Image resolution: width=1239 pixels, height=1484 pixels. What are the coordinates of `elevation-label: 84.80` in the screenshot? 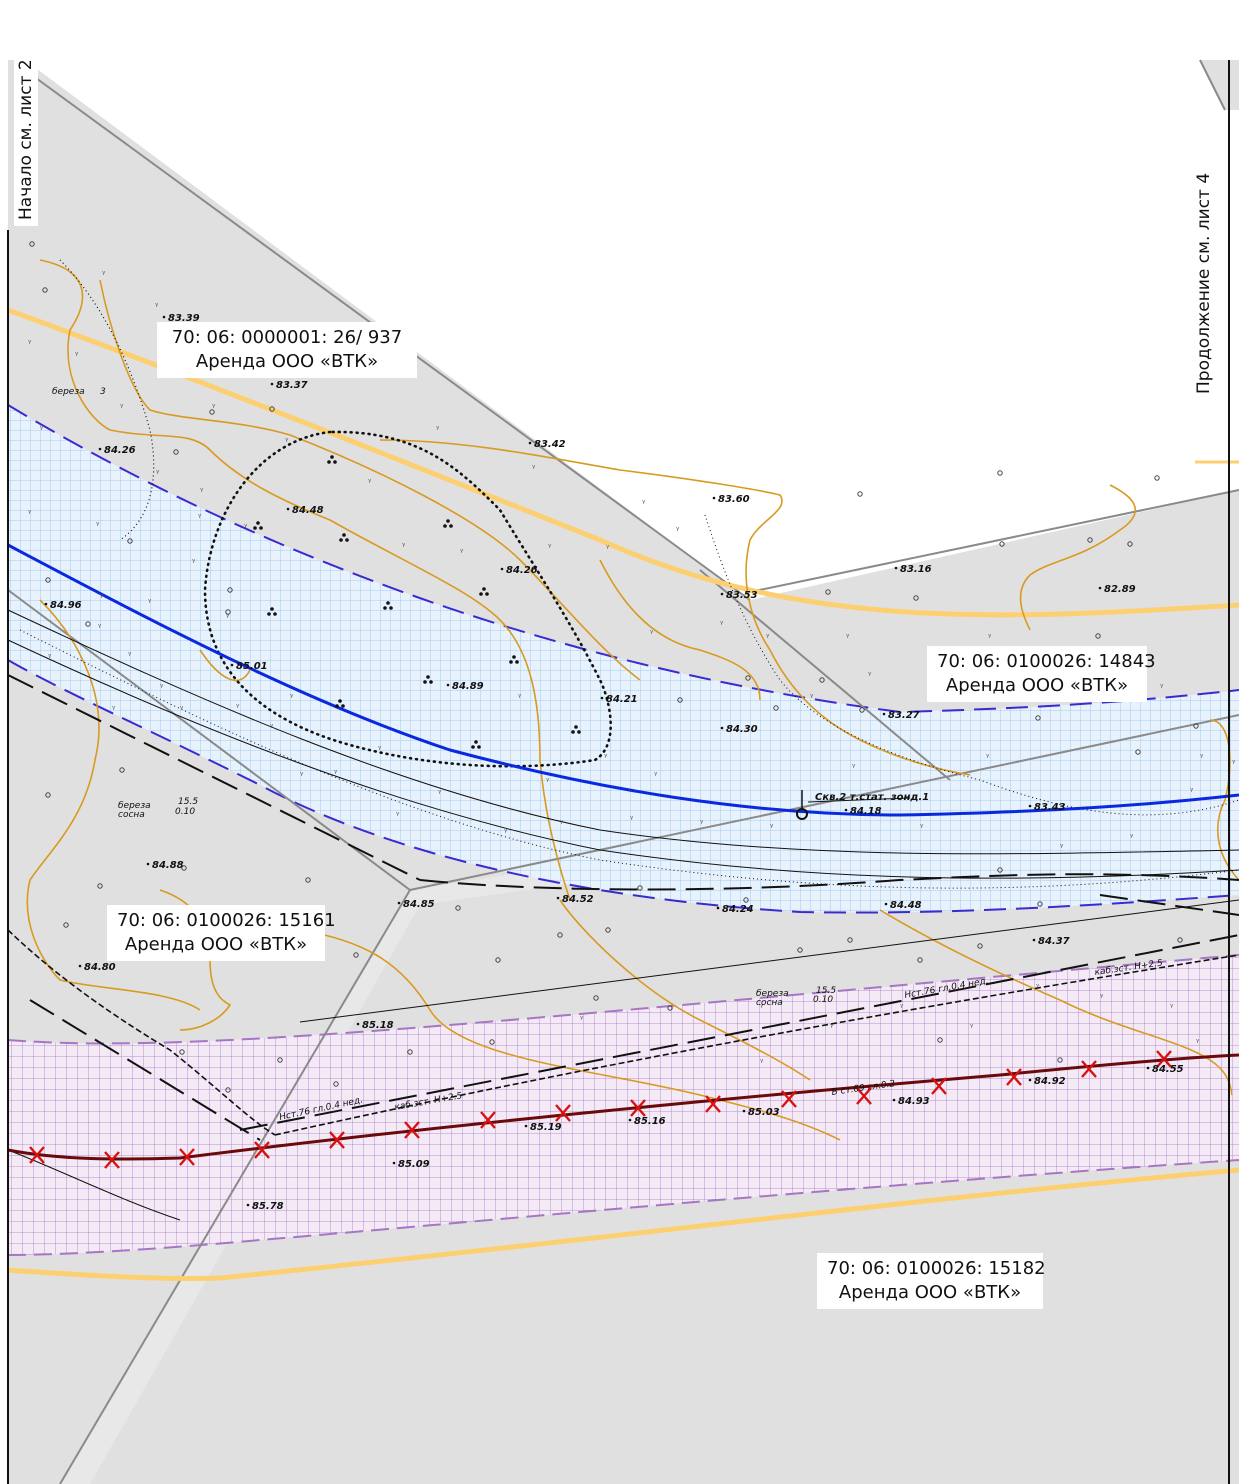 It's located at (100, 967).